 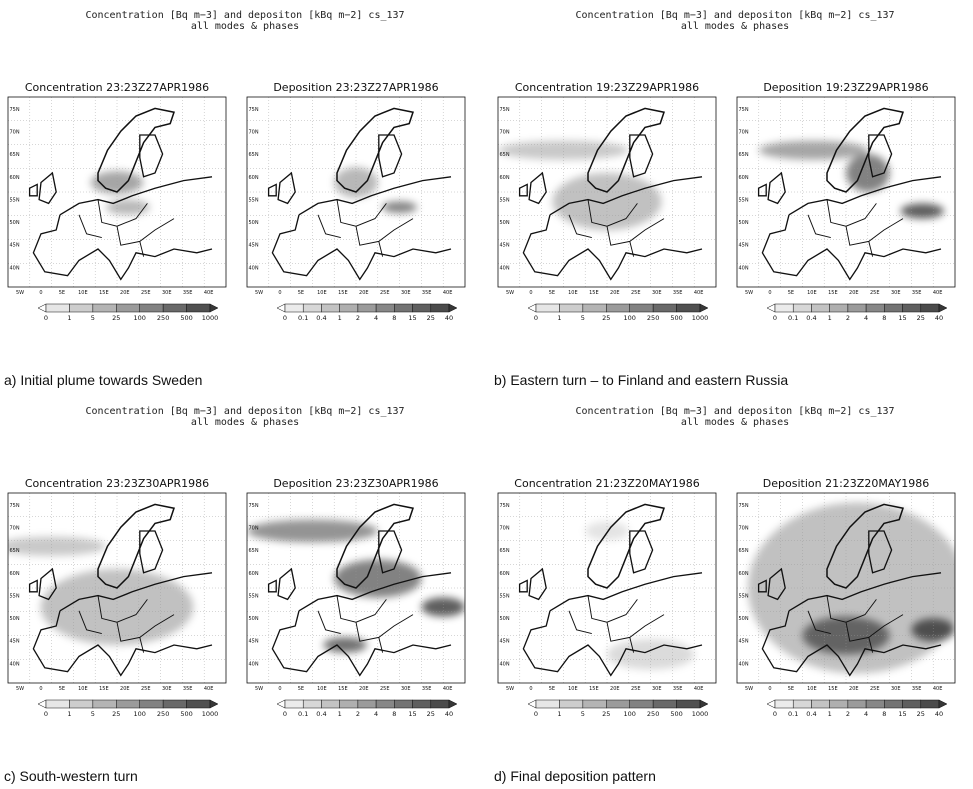 I want to click on colorbar-label: 0.4, so click(x=811, y=318).